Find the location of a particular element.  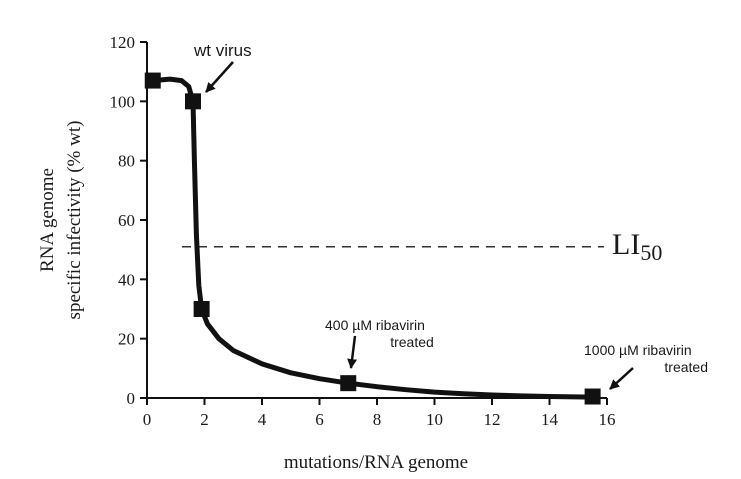

x-ticks: 0 2 4 6 8 10 12 14 16 is located at coordinates (379, 413).